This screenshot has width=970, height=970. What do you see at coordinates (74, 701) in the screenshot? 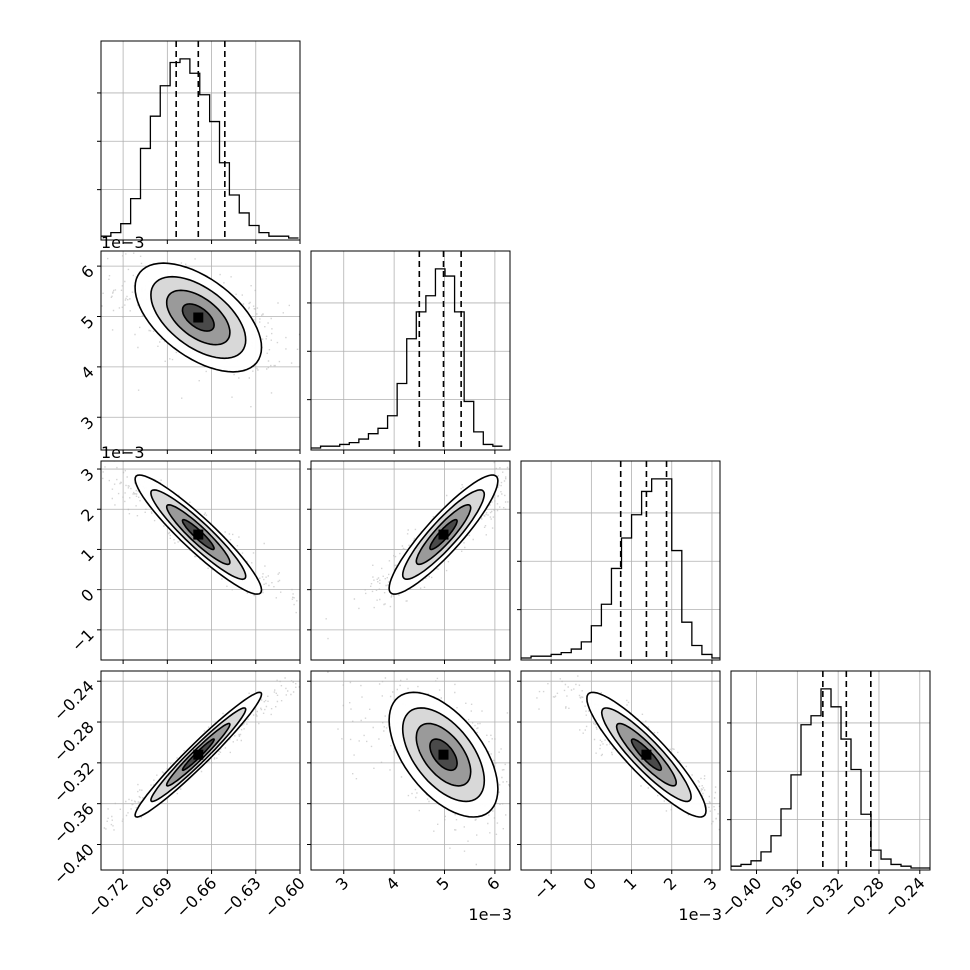
I see `y-tick-label: −0.24` at bounding box center [74, 701].